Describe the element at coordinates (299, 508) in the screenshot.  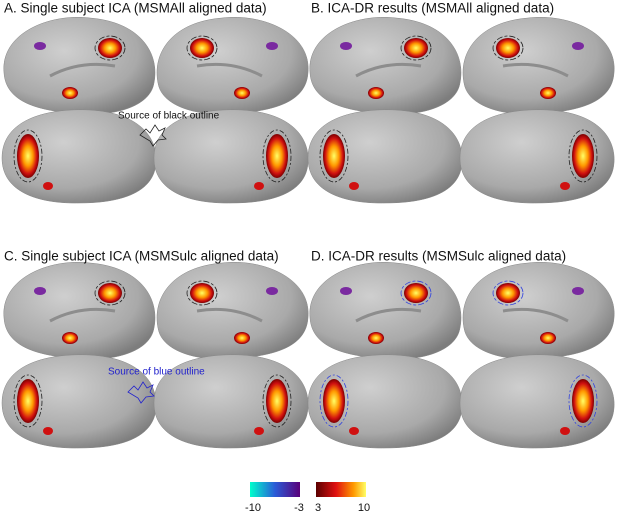
I see `colorbar-tick-label: -3` at that location.